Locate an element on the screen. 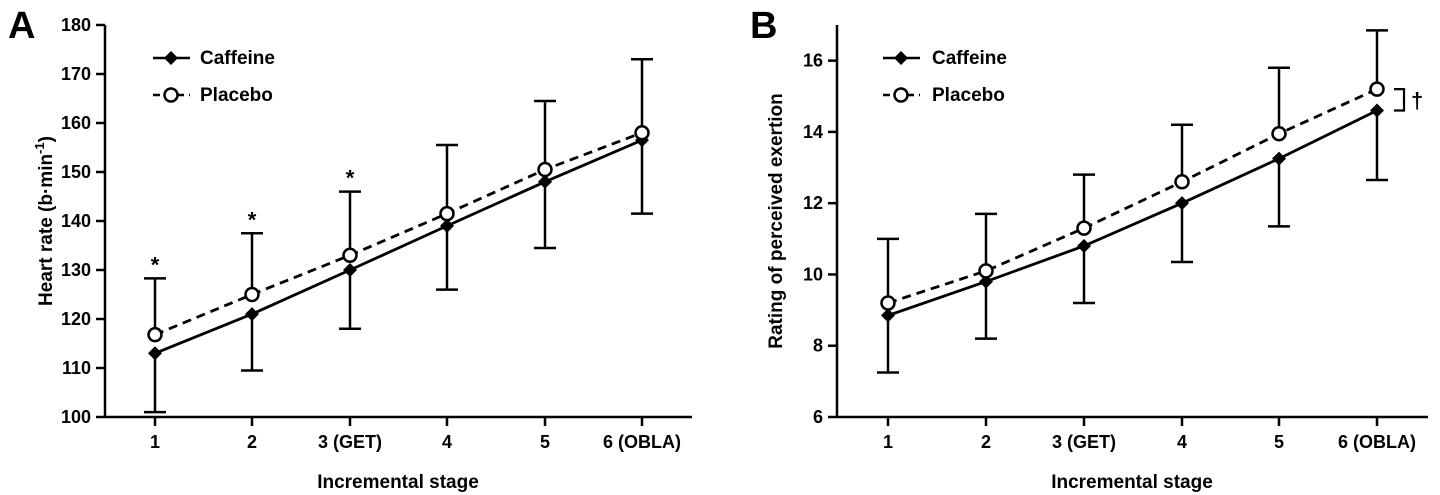 This screenshot has height=495, width=1440. panel-a-x-ticks: 1 2 3 (GET) 4 5 6 (OBLA) is located at coordinates (415, 434).